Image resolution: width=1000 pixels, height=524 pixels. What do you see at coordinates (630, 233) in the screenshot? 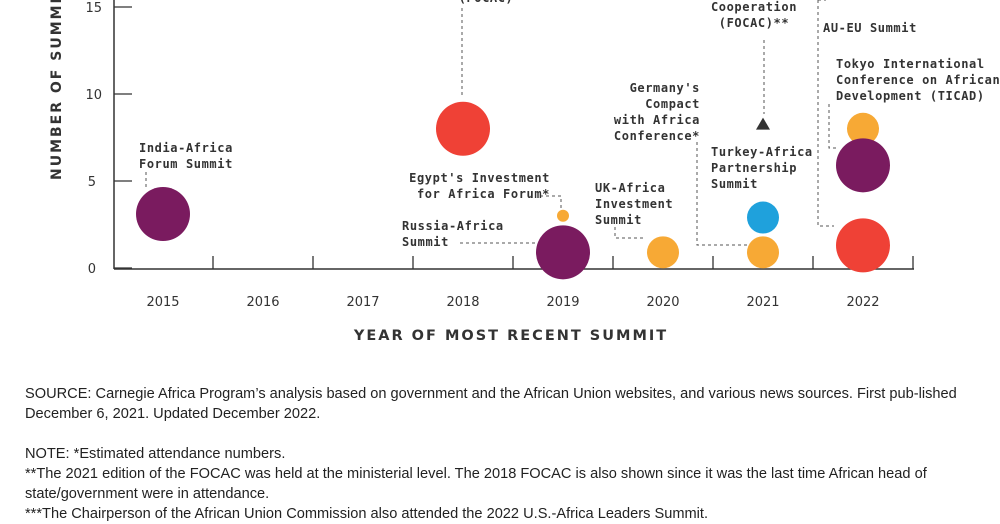
I see `leader-uk` at bounding box center [630, 233].